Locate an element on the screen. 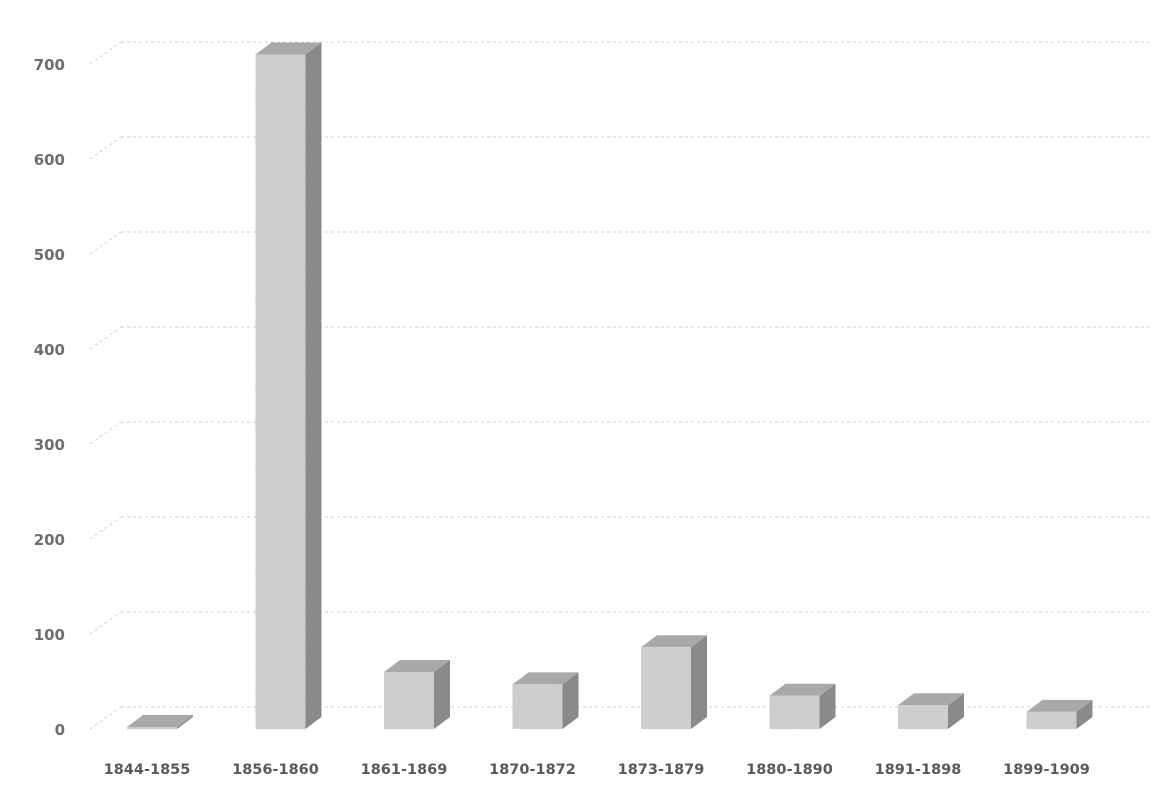  y-tick-label: 700 is located at coordinates (49, 65).